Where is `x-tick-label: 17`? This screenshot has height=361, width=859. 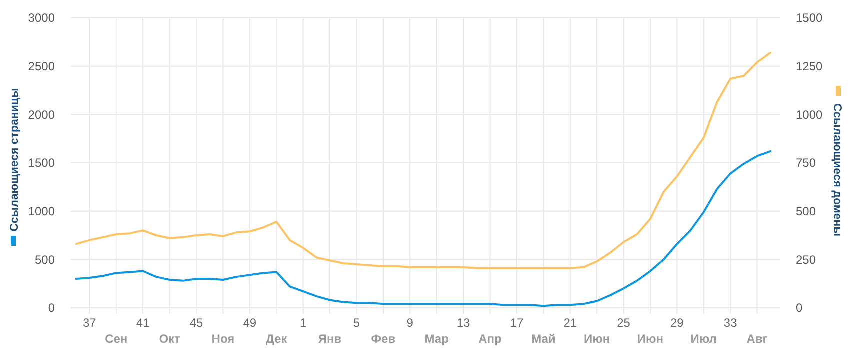
x-tick-label: 17 is located at coordinates (517, 323).